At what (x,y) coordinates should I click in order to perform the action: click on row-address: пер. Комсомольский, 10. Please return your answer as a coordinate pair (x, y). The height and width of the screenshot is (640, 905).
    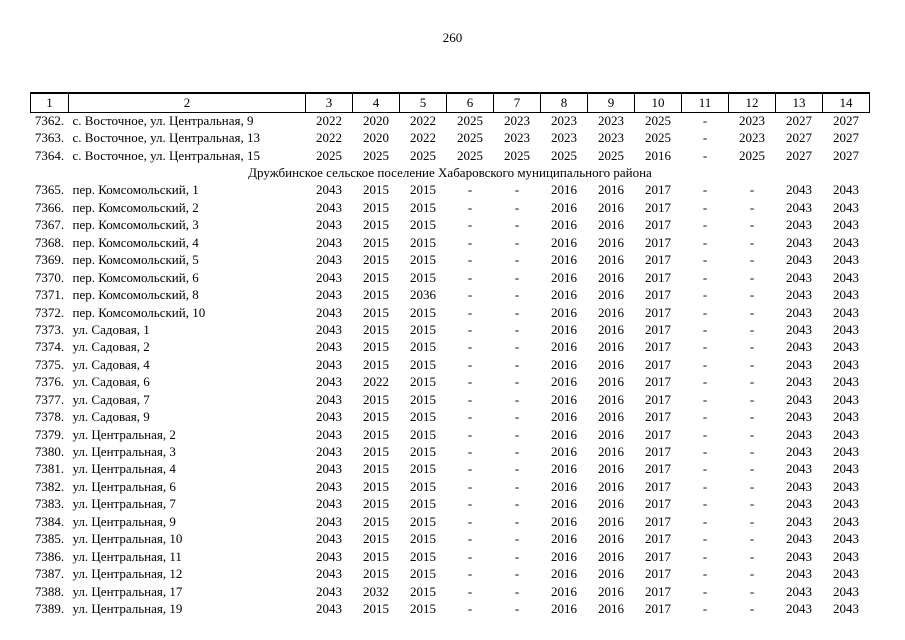
    Looking at the image, I should click on (139, 312).